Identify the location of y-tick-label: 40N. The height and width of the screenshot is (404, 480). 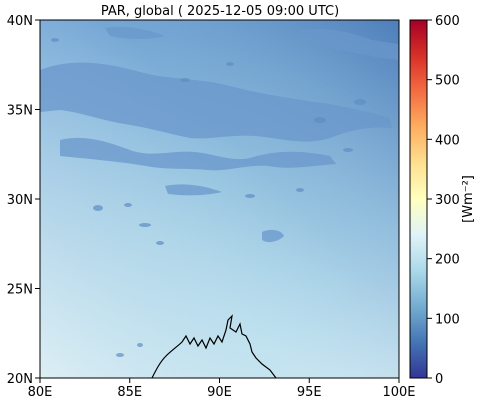
(20, 21).